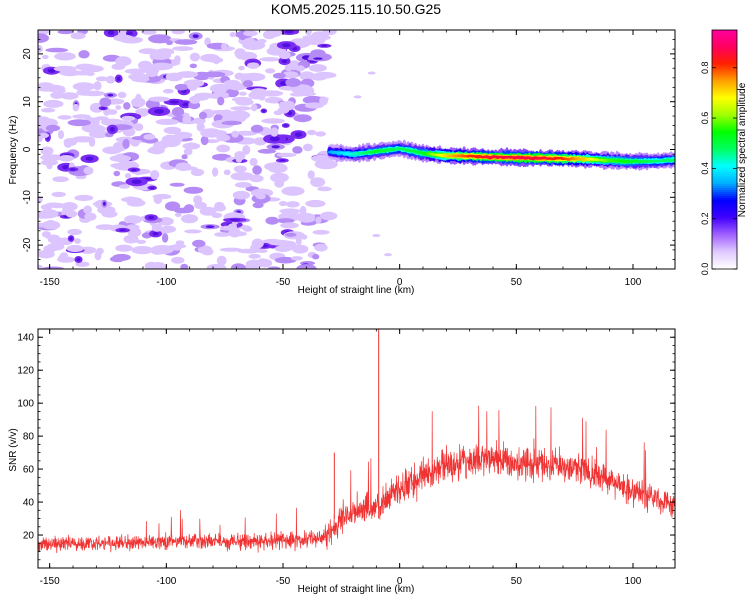  What do you see at coordinates (501, 155) in the screenshot?
I see `spectrogram-echo-trace` at bounding box center [501, 155].